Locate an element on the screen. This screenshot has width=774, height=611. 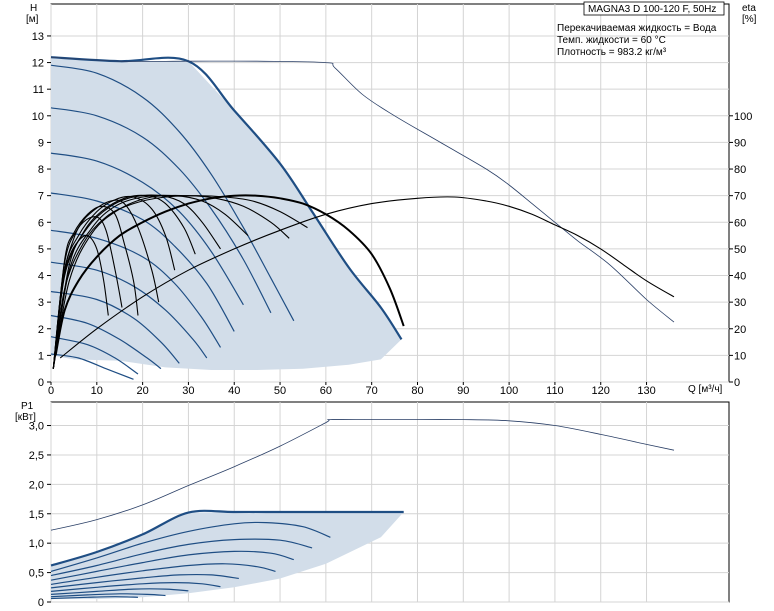
p1-tick-label: 0,5 is located at coordinates (36, 574).